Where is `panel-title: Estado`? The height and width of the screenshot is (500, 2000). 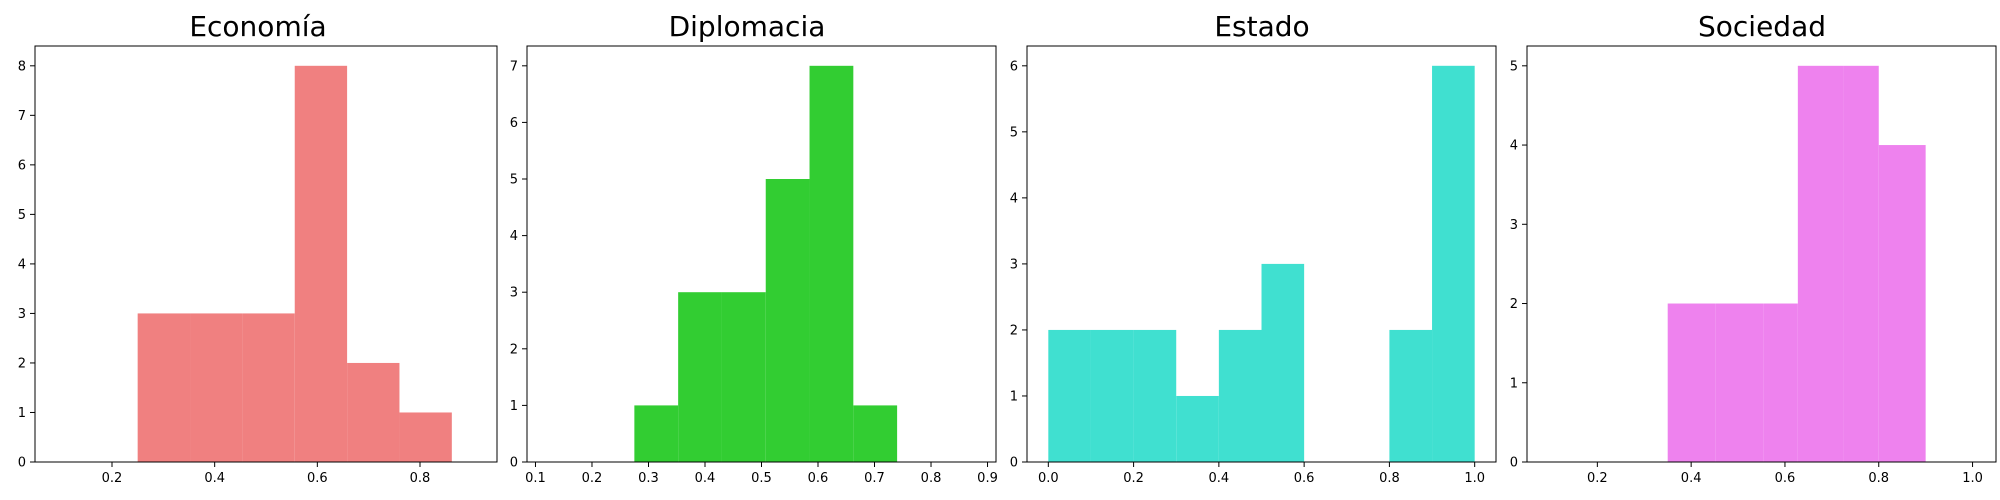 panel-title: Estado is located at coordinates (1262, 26).